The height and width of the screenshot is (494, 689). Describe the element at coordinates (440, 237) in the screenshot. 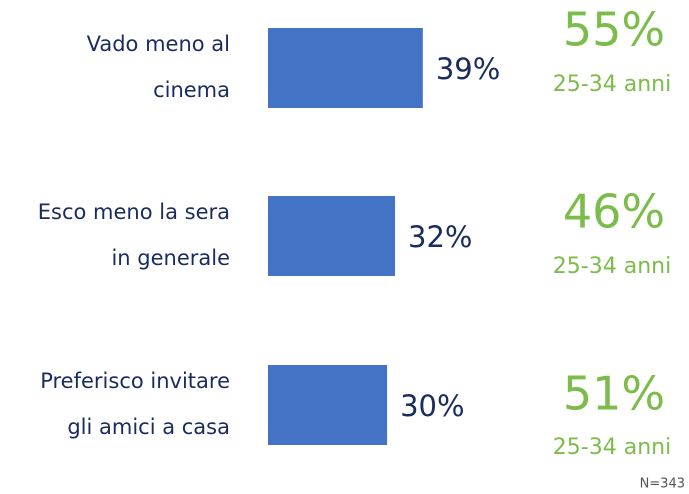

I see `value-label: 32%` at that location.